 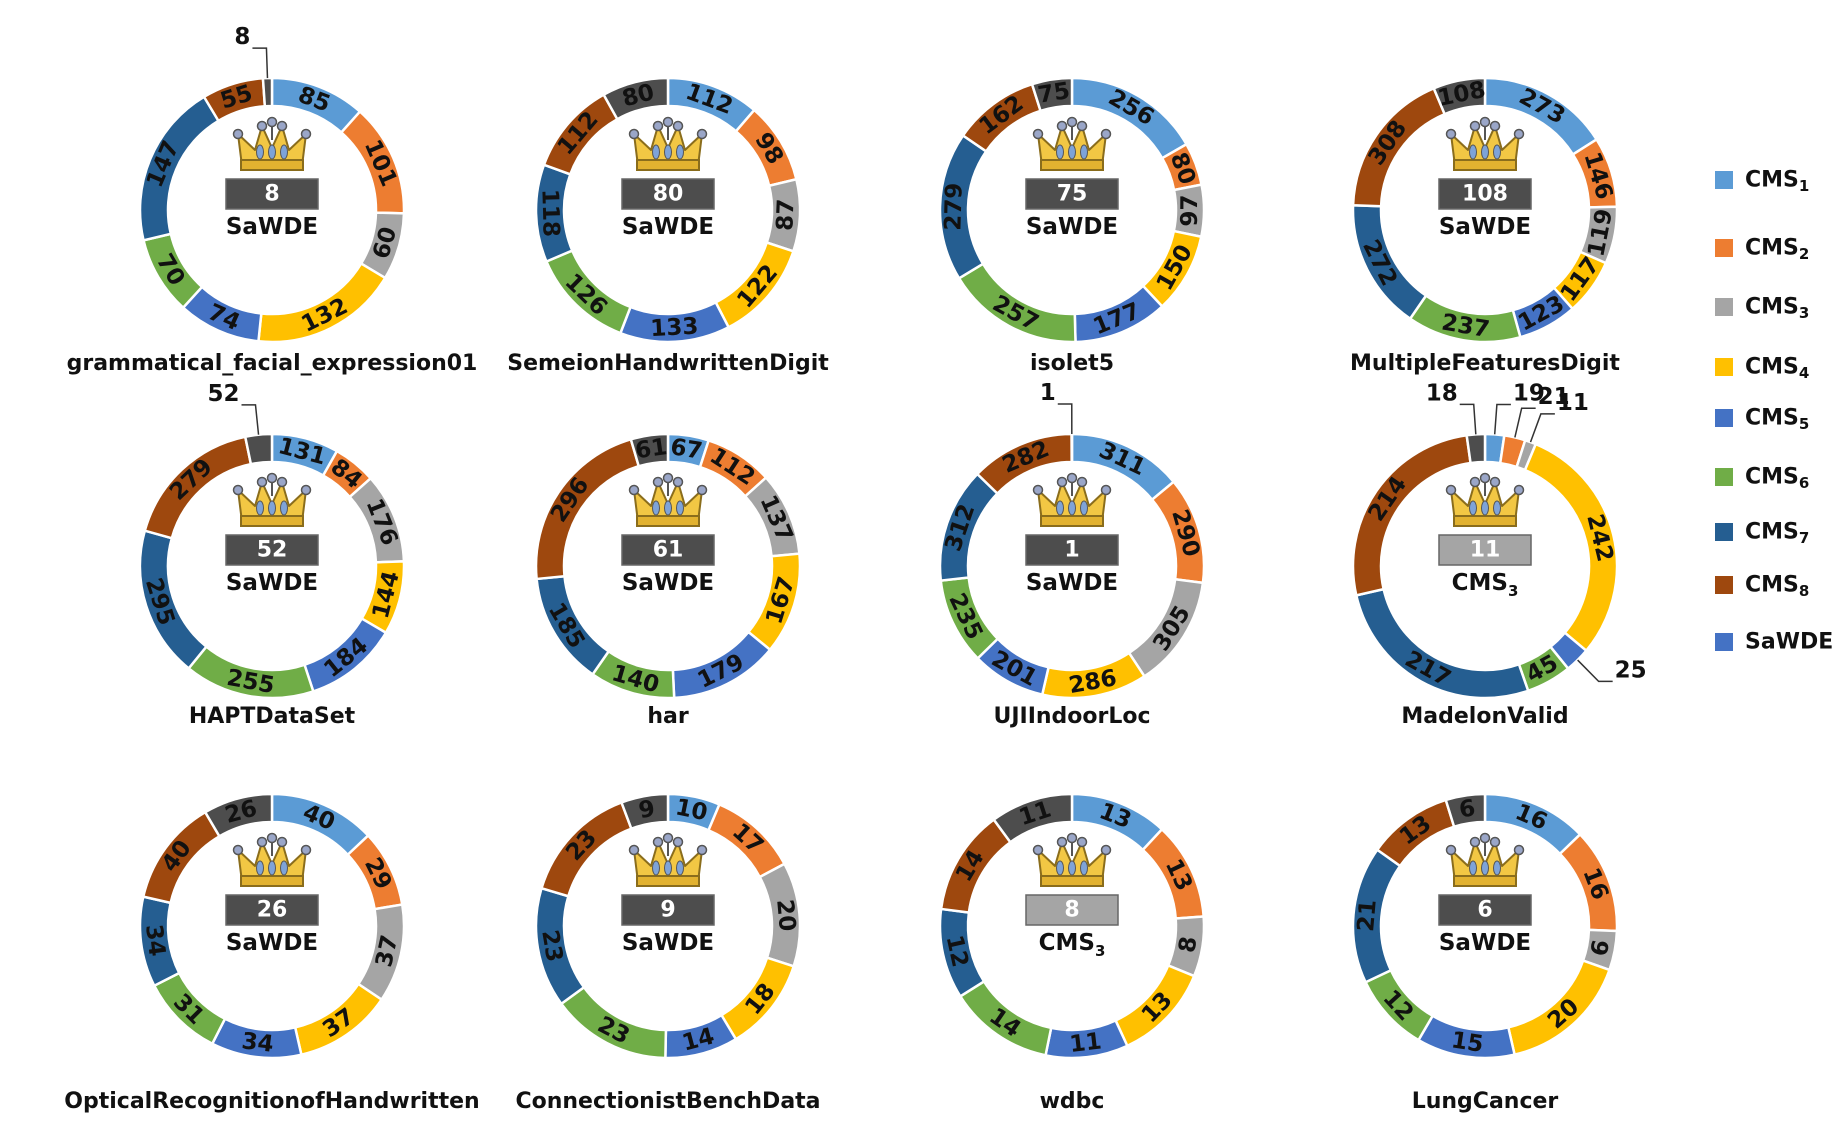 I want to click on best-value: 61, so click(x=668, y=550).